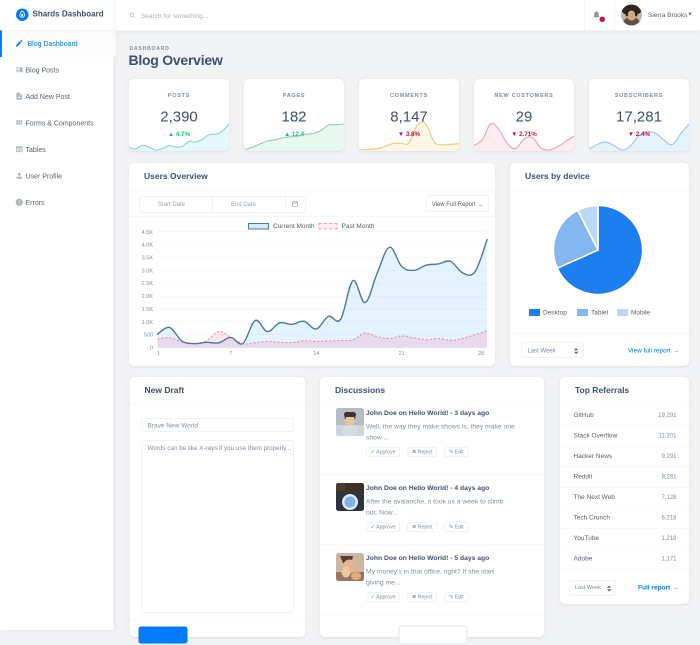 The width and height of the screenshot is (700, 645). Describe the element at coordinates (148, 284) in the screenshot. I see `svg-text: 2.5K` at that location.